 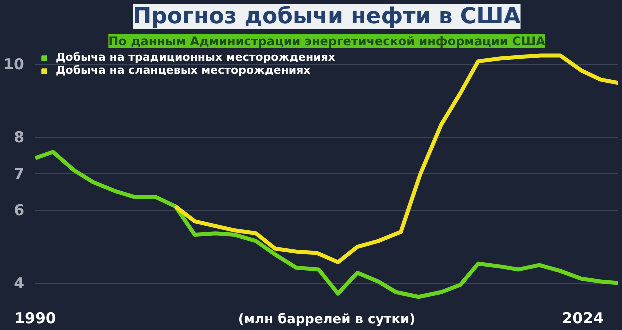 I want to click on x-tick-label: 1990, so click(x=35, y=319).